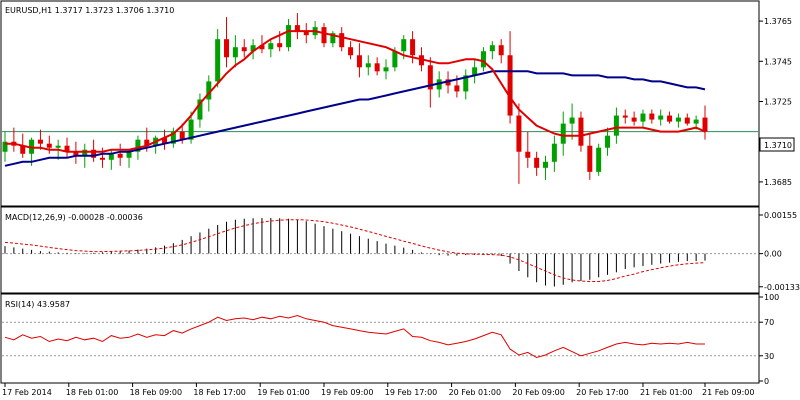 Image resolution: width=800 pixels, height=400 pixels. What do you see at coordinates (728, 392) in the screenshot?
I see `x-axis-tick-label: 21 Feb 09:00` at bounding box center [728, 392].